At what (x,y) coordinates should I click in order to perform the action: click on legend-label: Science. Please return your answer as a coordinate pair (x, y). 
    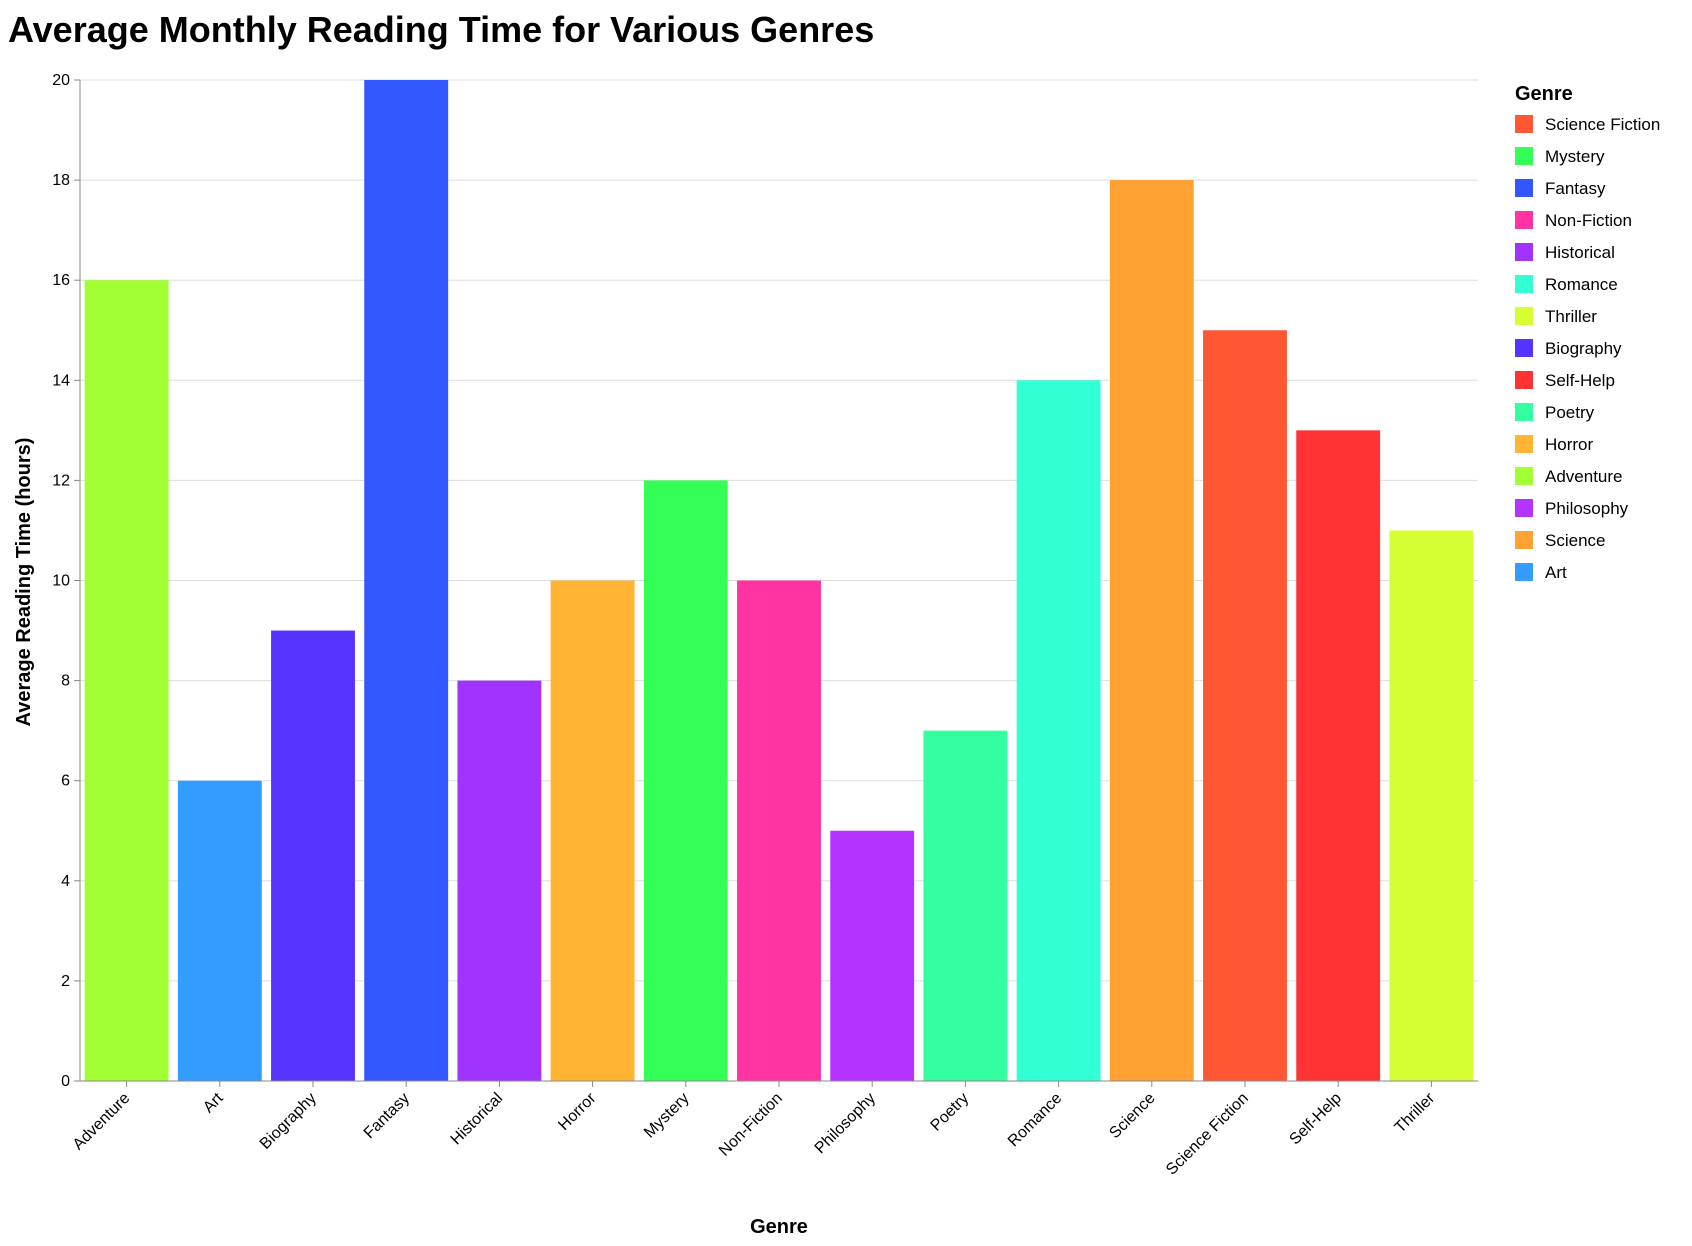
    Looking at the image, I should click on (1575, 540).